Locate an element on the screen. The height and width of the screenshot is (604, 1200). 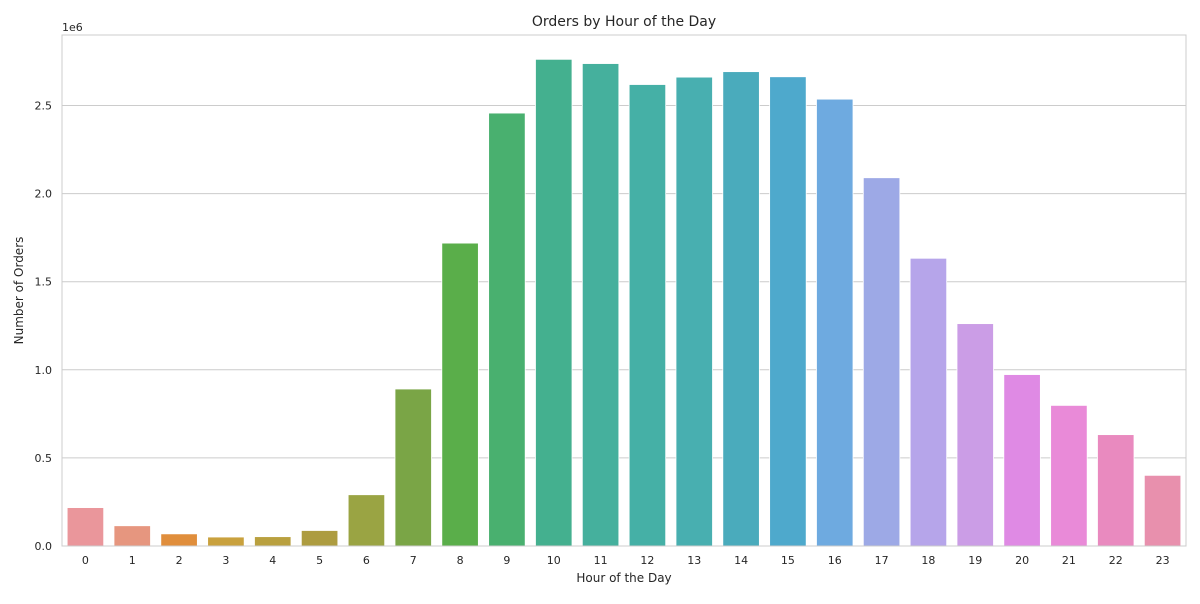
y-tick-label: 2.5 is located at coordinates (44, 105).